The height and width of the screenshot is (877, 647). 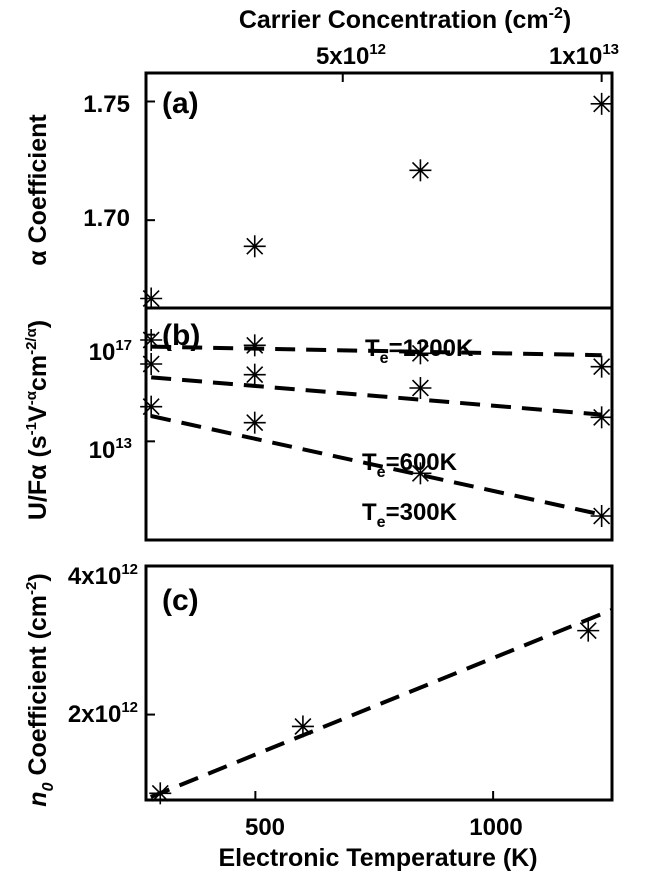 I want to click on annot-300k-sub: e, so click(x=381, y=522).